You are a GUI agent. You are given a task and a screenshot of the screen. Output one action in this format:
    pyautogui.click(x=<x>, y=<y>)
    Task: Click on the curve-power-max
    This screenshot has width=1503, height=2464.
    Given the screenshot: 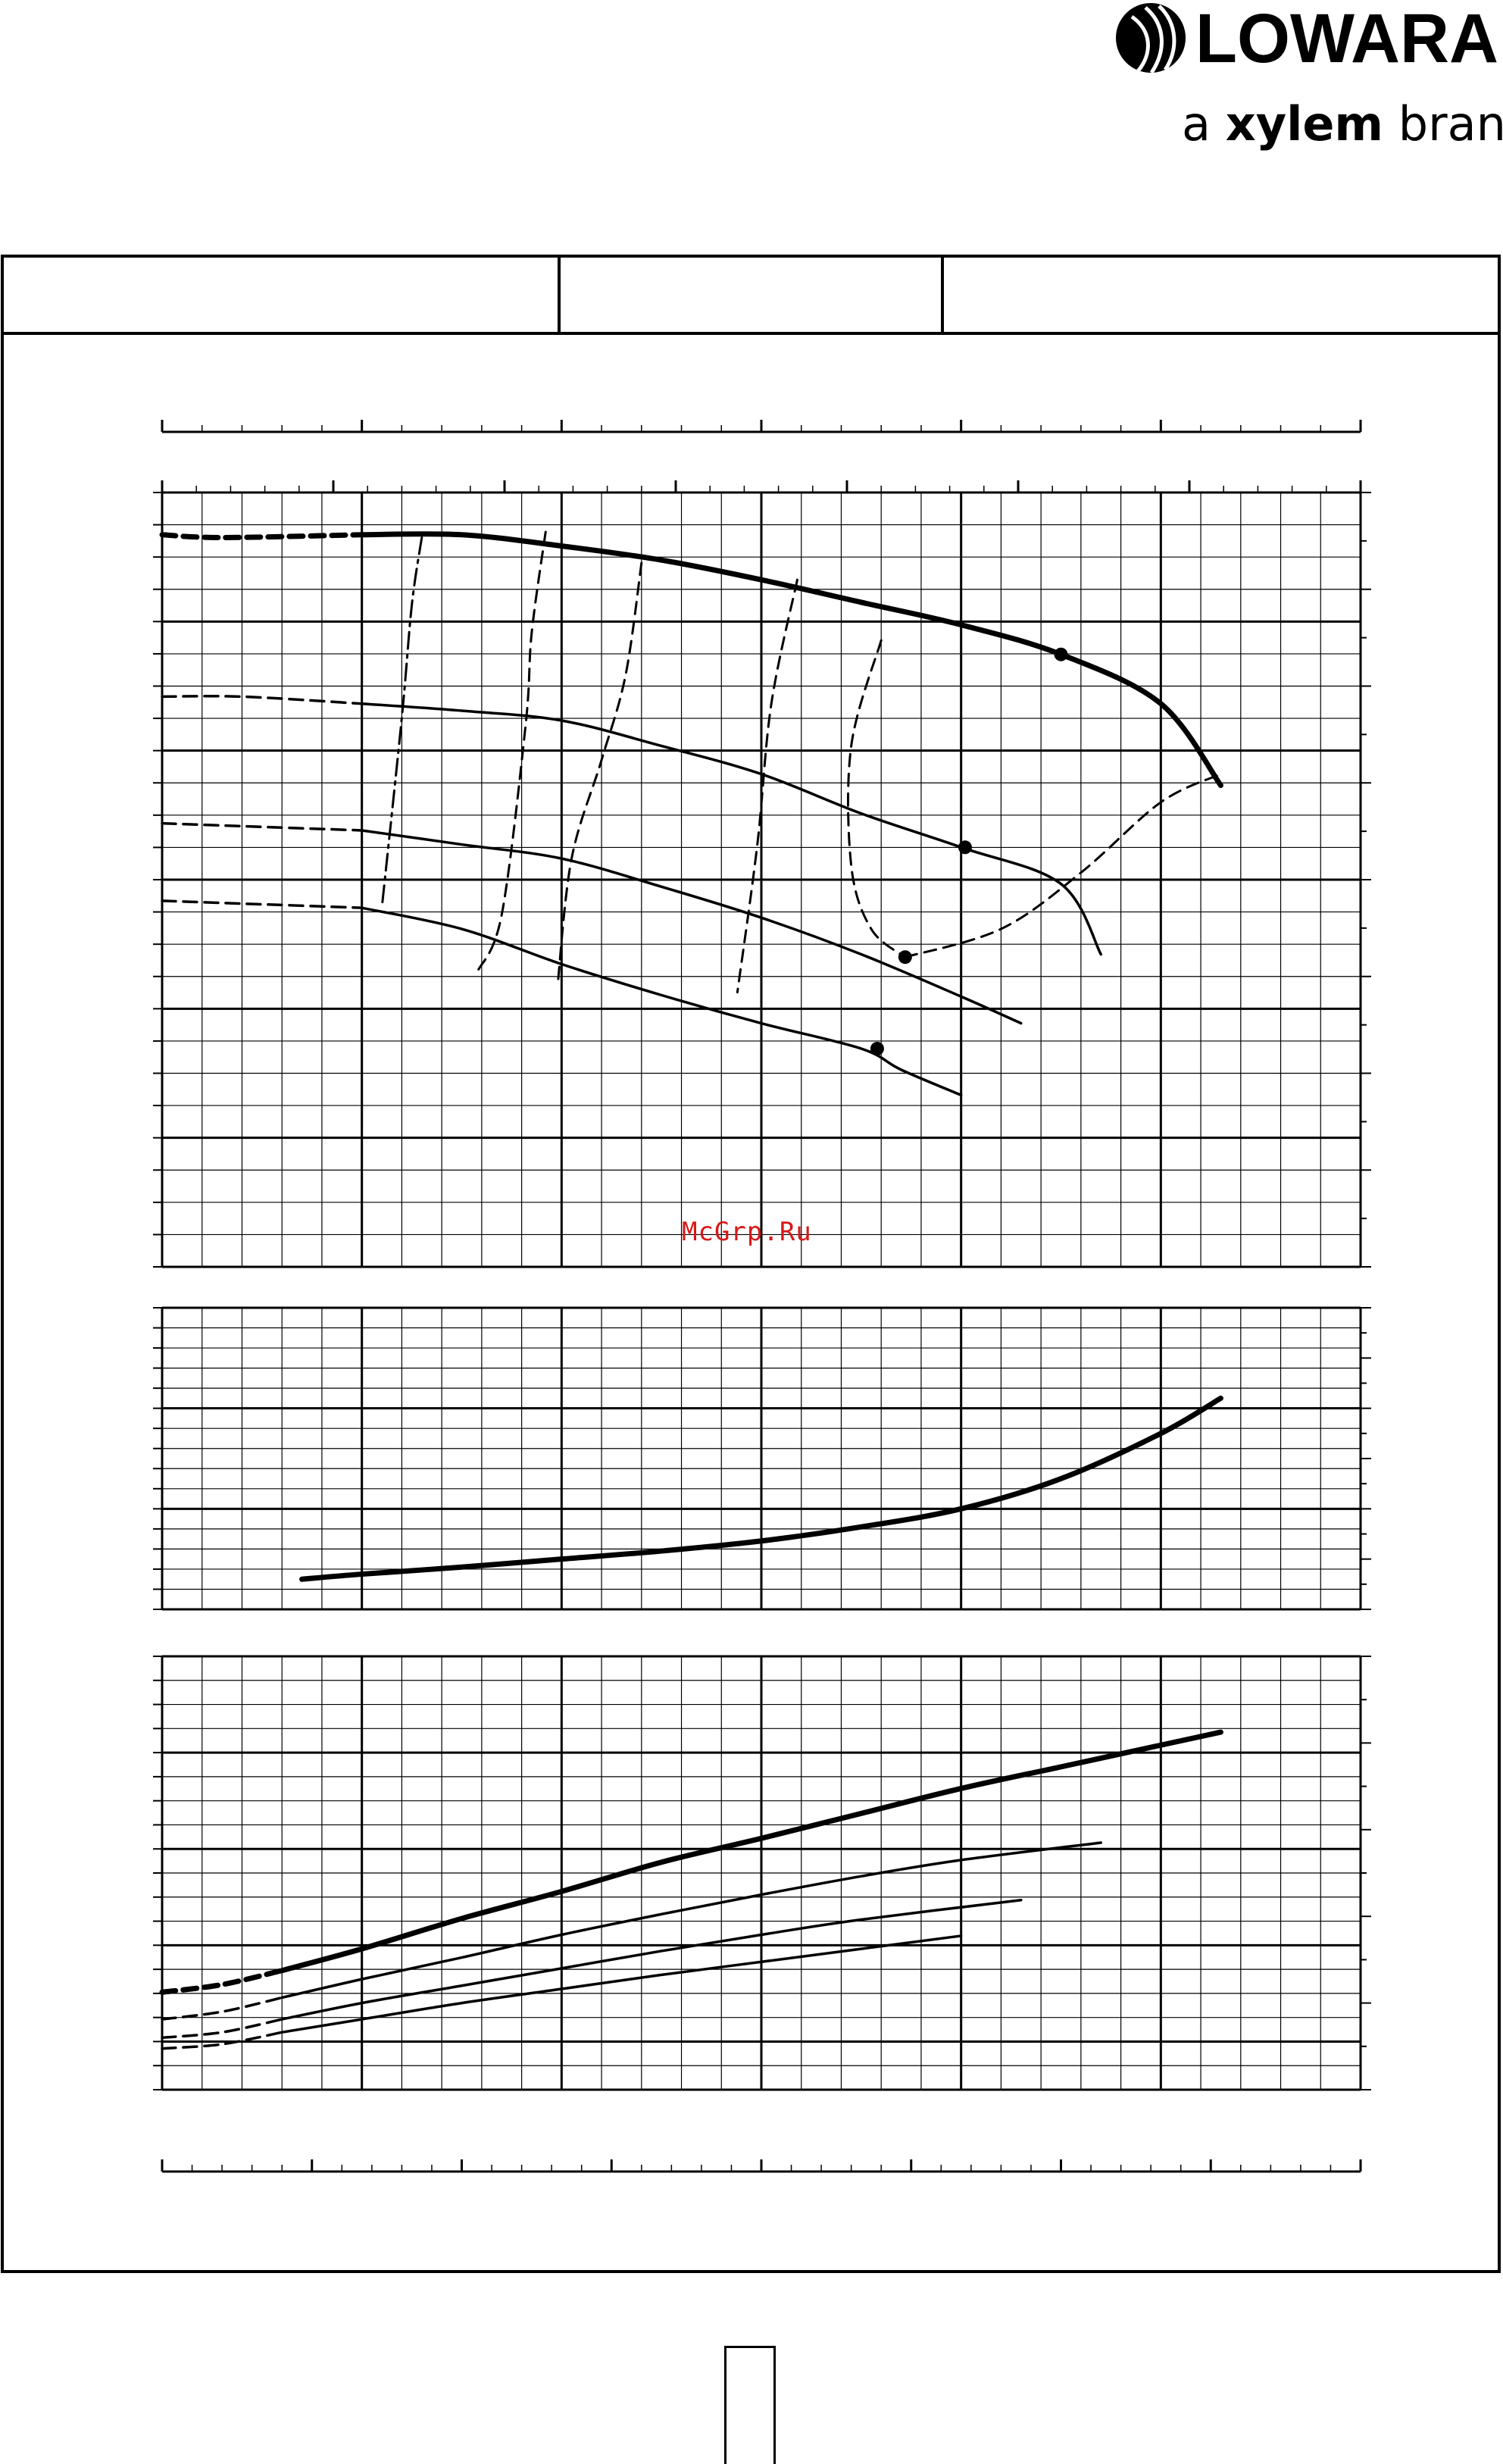 What is the action you would take?
    pyautogui.click(x=751, y=1851)
    